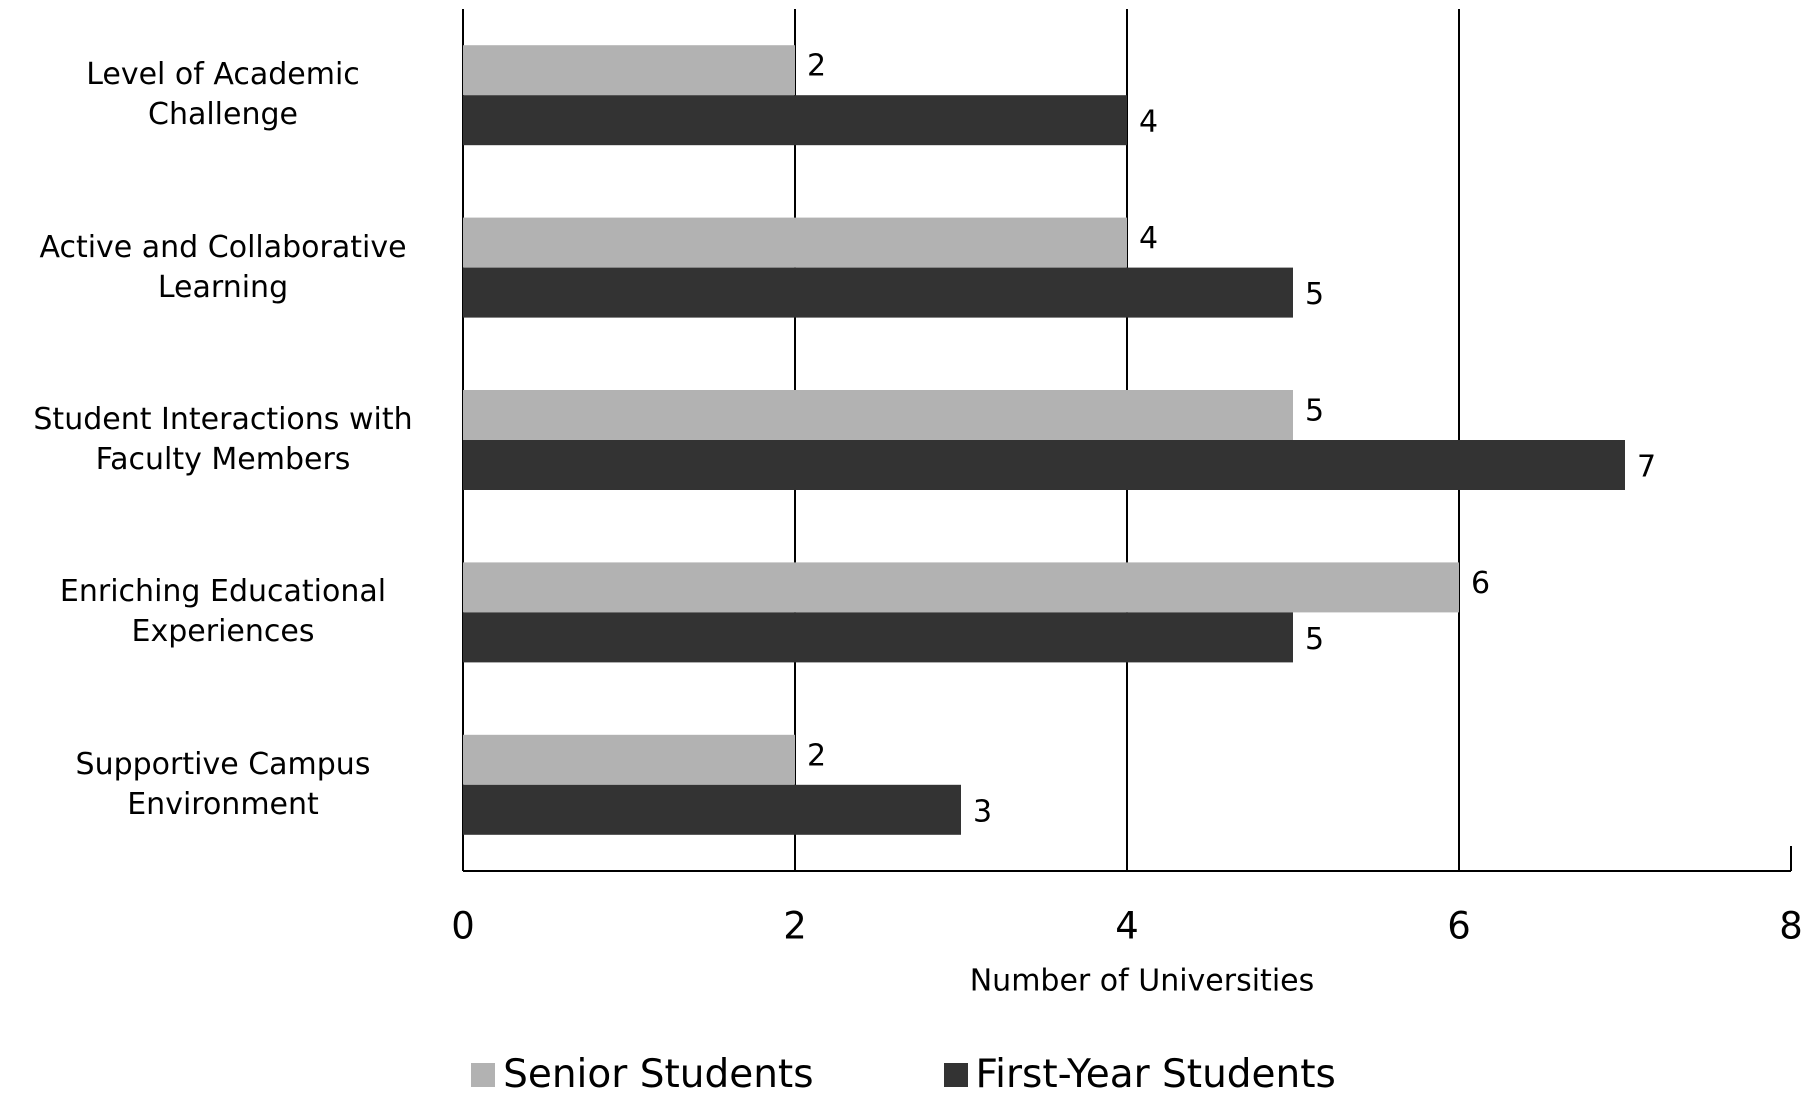 The height and width of the screenshot is (1099, 1807). I want to click on x-tick-label: 0, so click(463, 926).